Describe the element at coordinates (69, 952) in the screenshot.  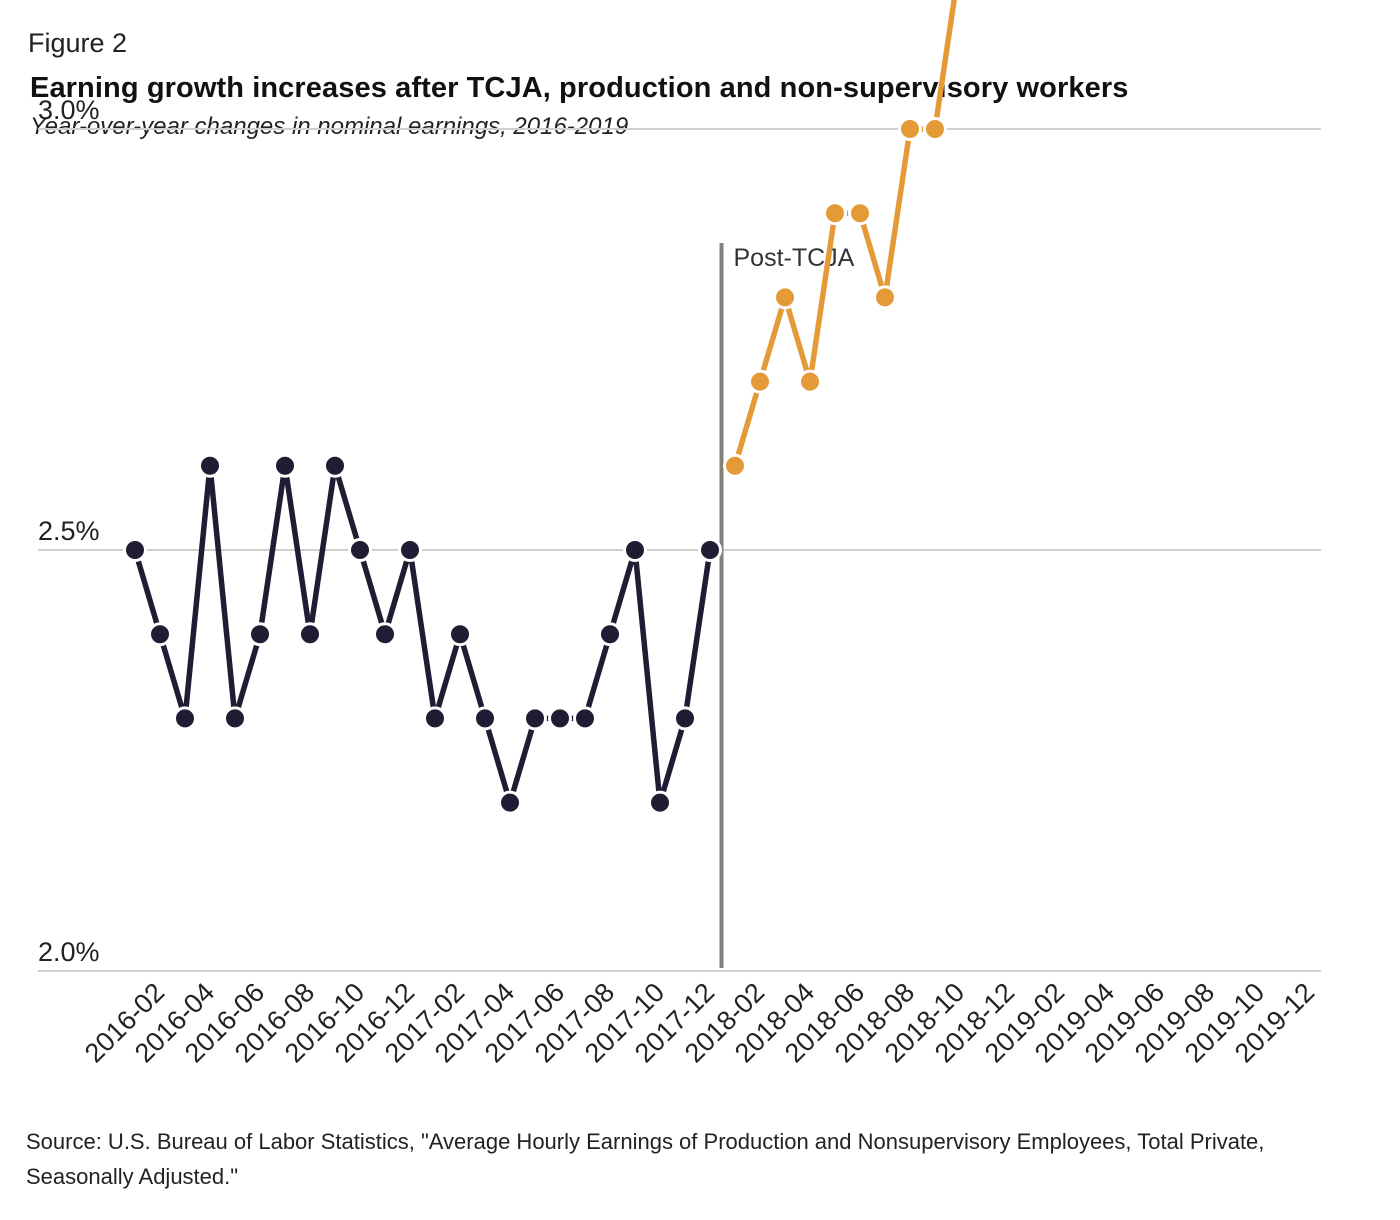
I see `y-tick-label: 2.0%` at that location.